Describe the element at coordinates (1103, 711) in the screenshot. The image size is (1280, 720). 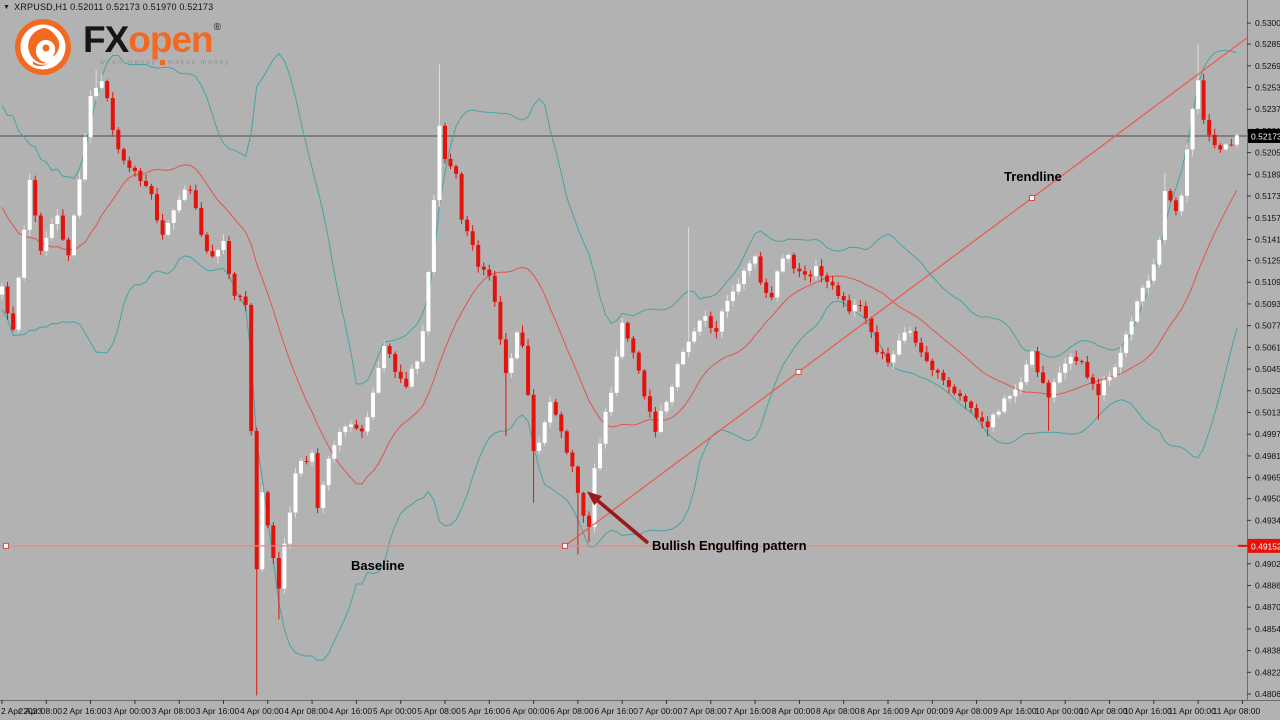
I see `time-tick-label: 10 Apr 08:00` at that location.